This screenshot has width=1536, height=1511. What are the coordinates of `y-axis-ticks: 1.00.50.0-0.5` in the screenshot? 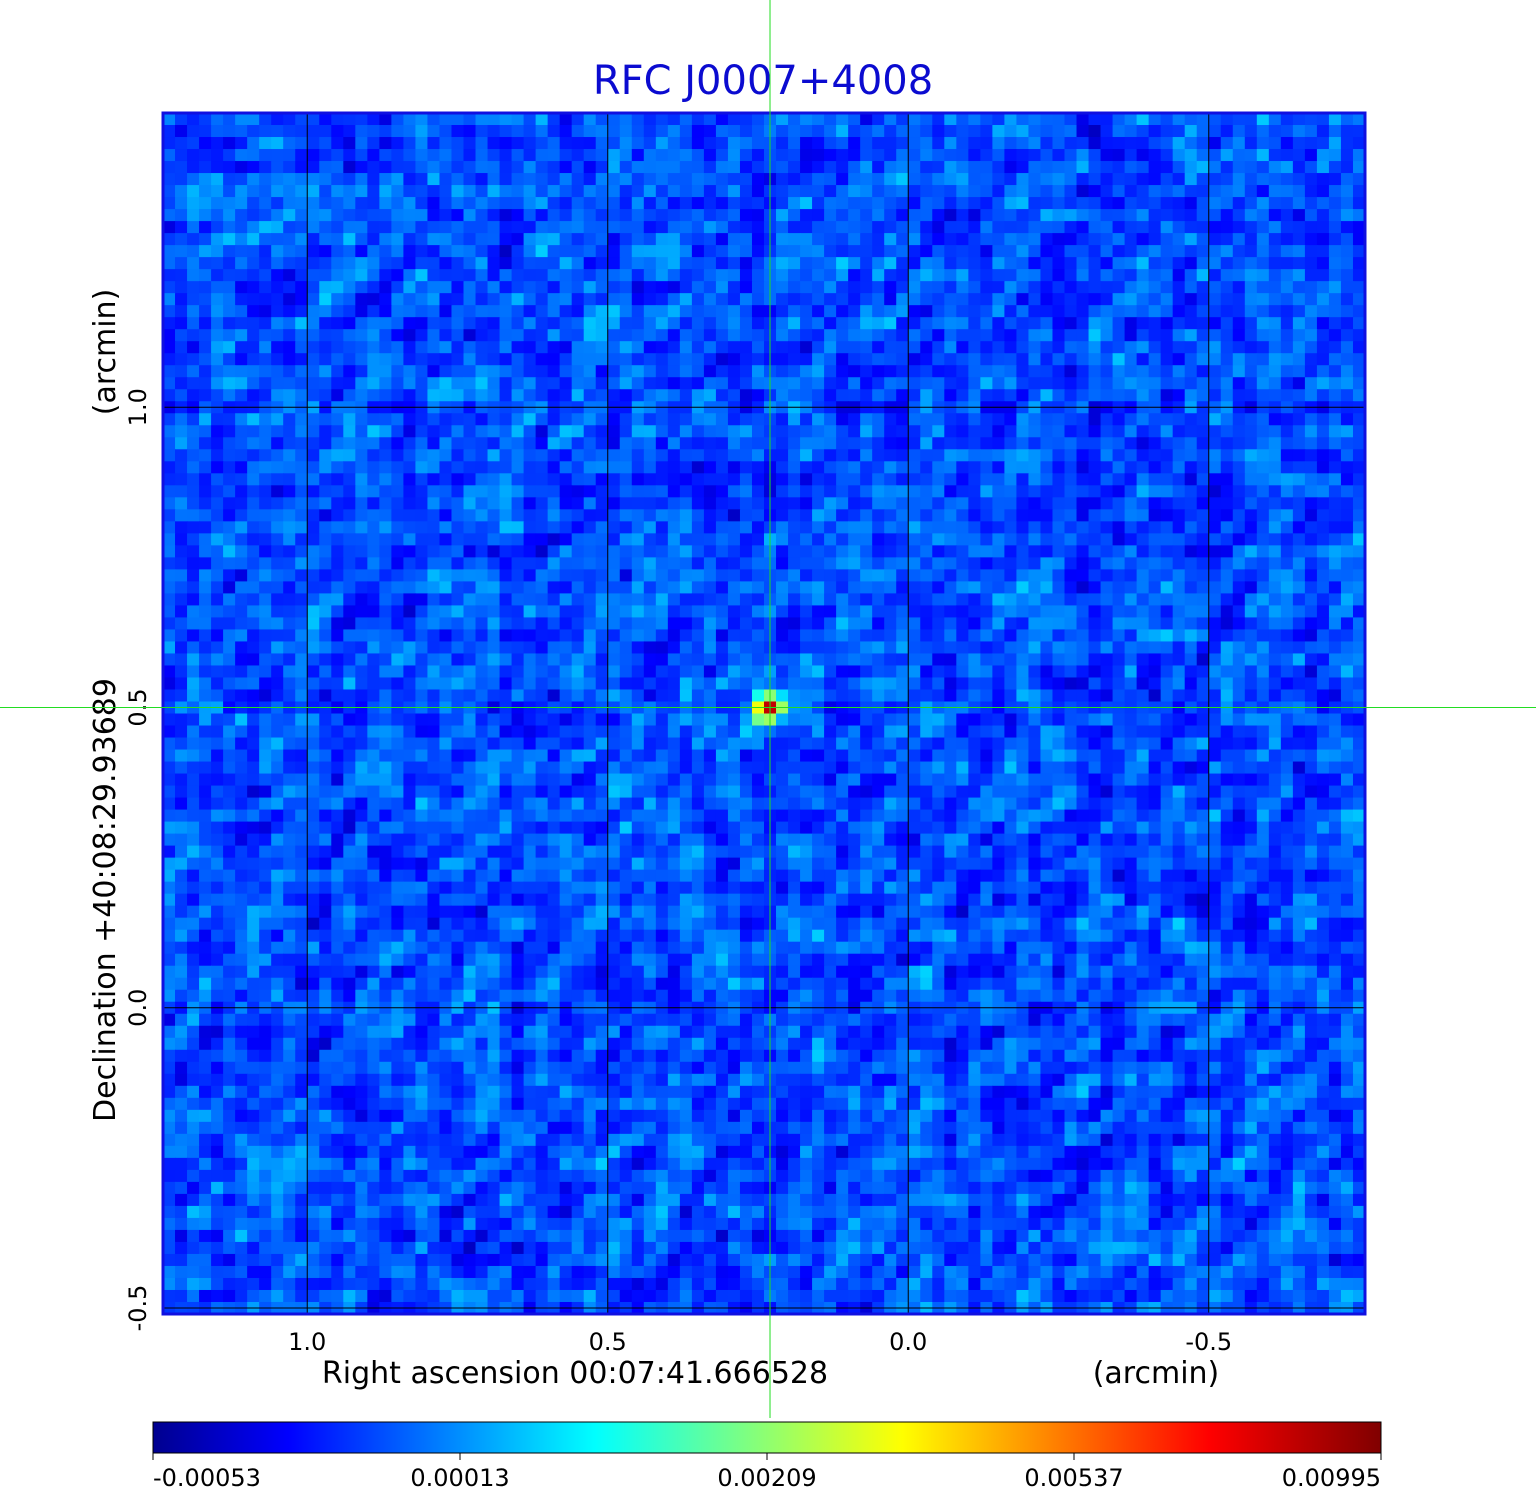 It's located at (138, 859).